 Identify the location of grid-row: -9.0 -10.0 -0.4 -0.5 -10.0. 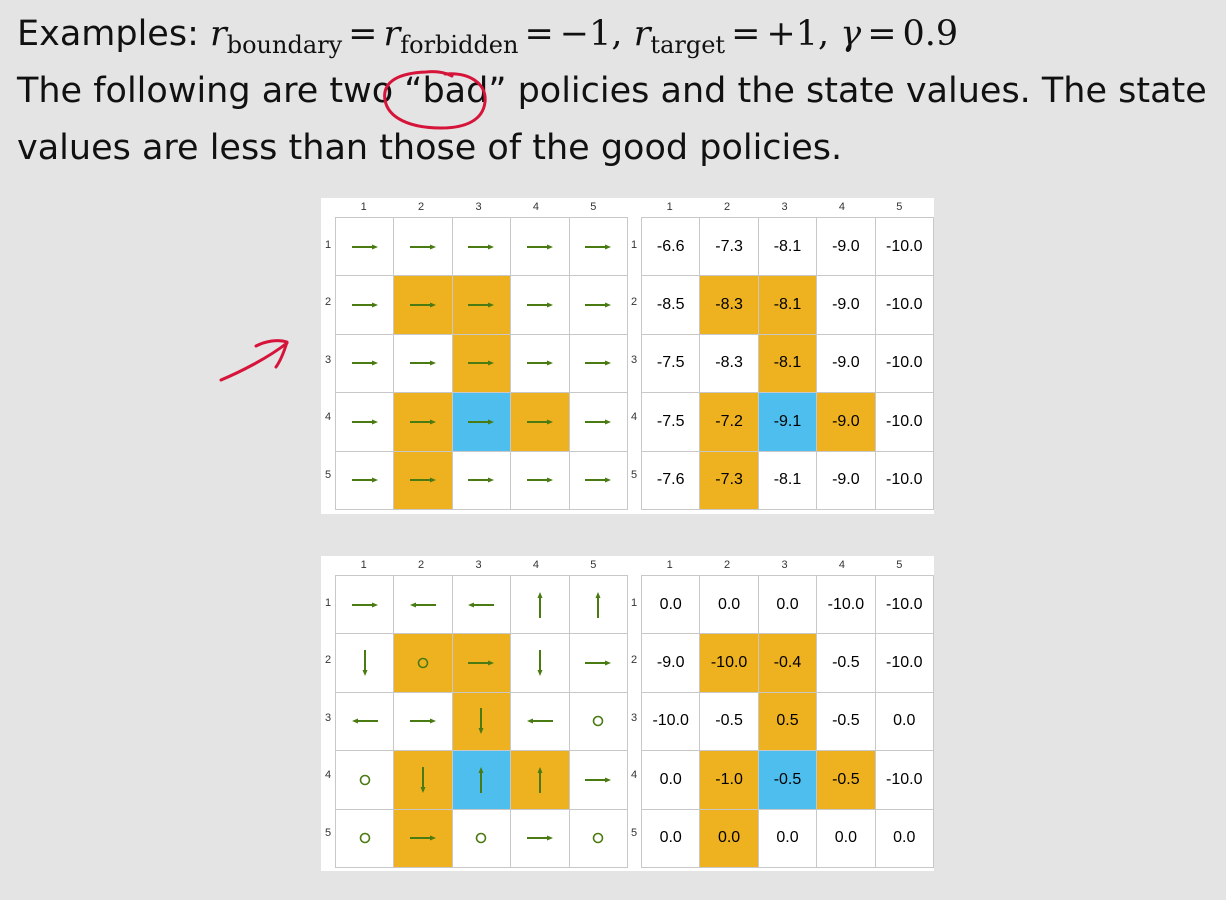
(787, 663).